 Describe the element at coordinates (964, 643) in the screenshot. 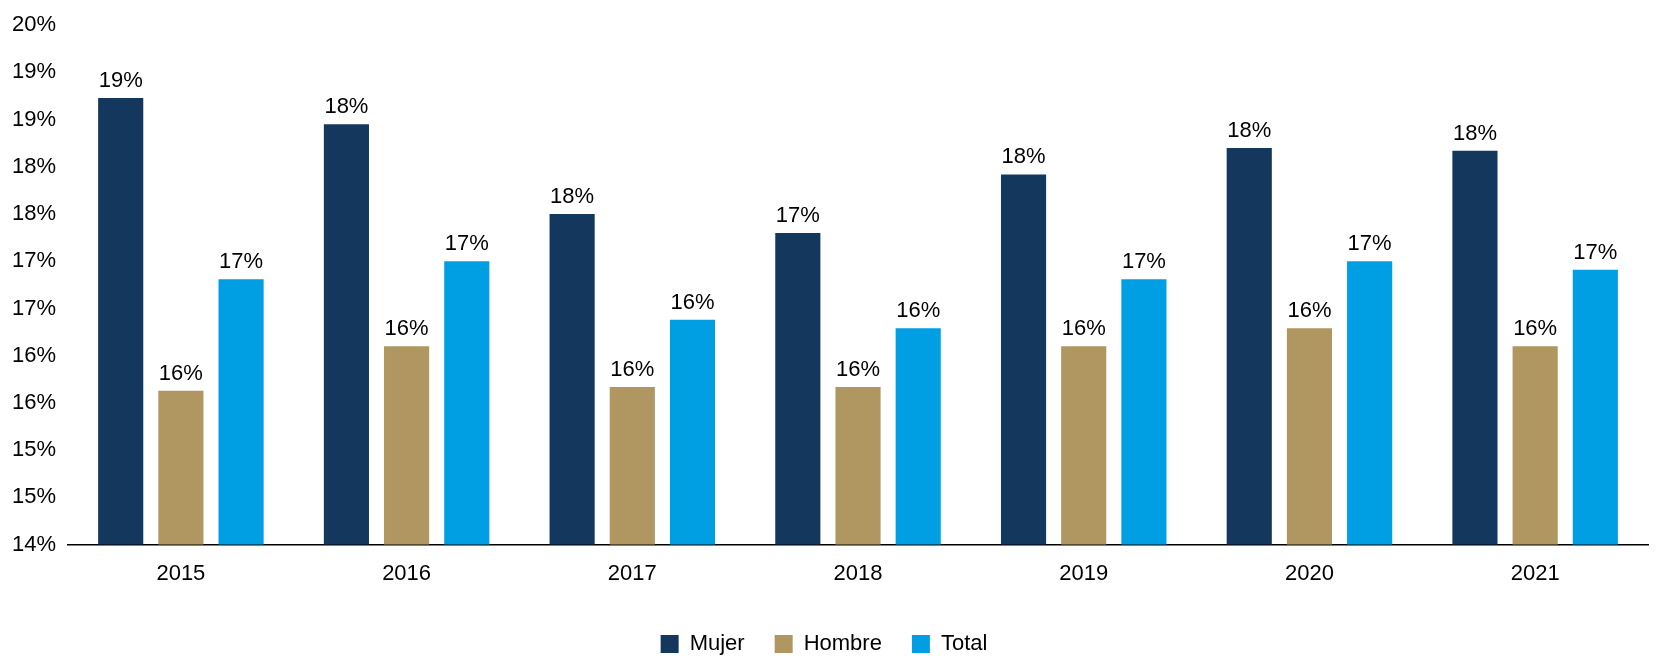

I see `legend-label: Total` at that location.